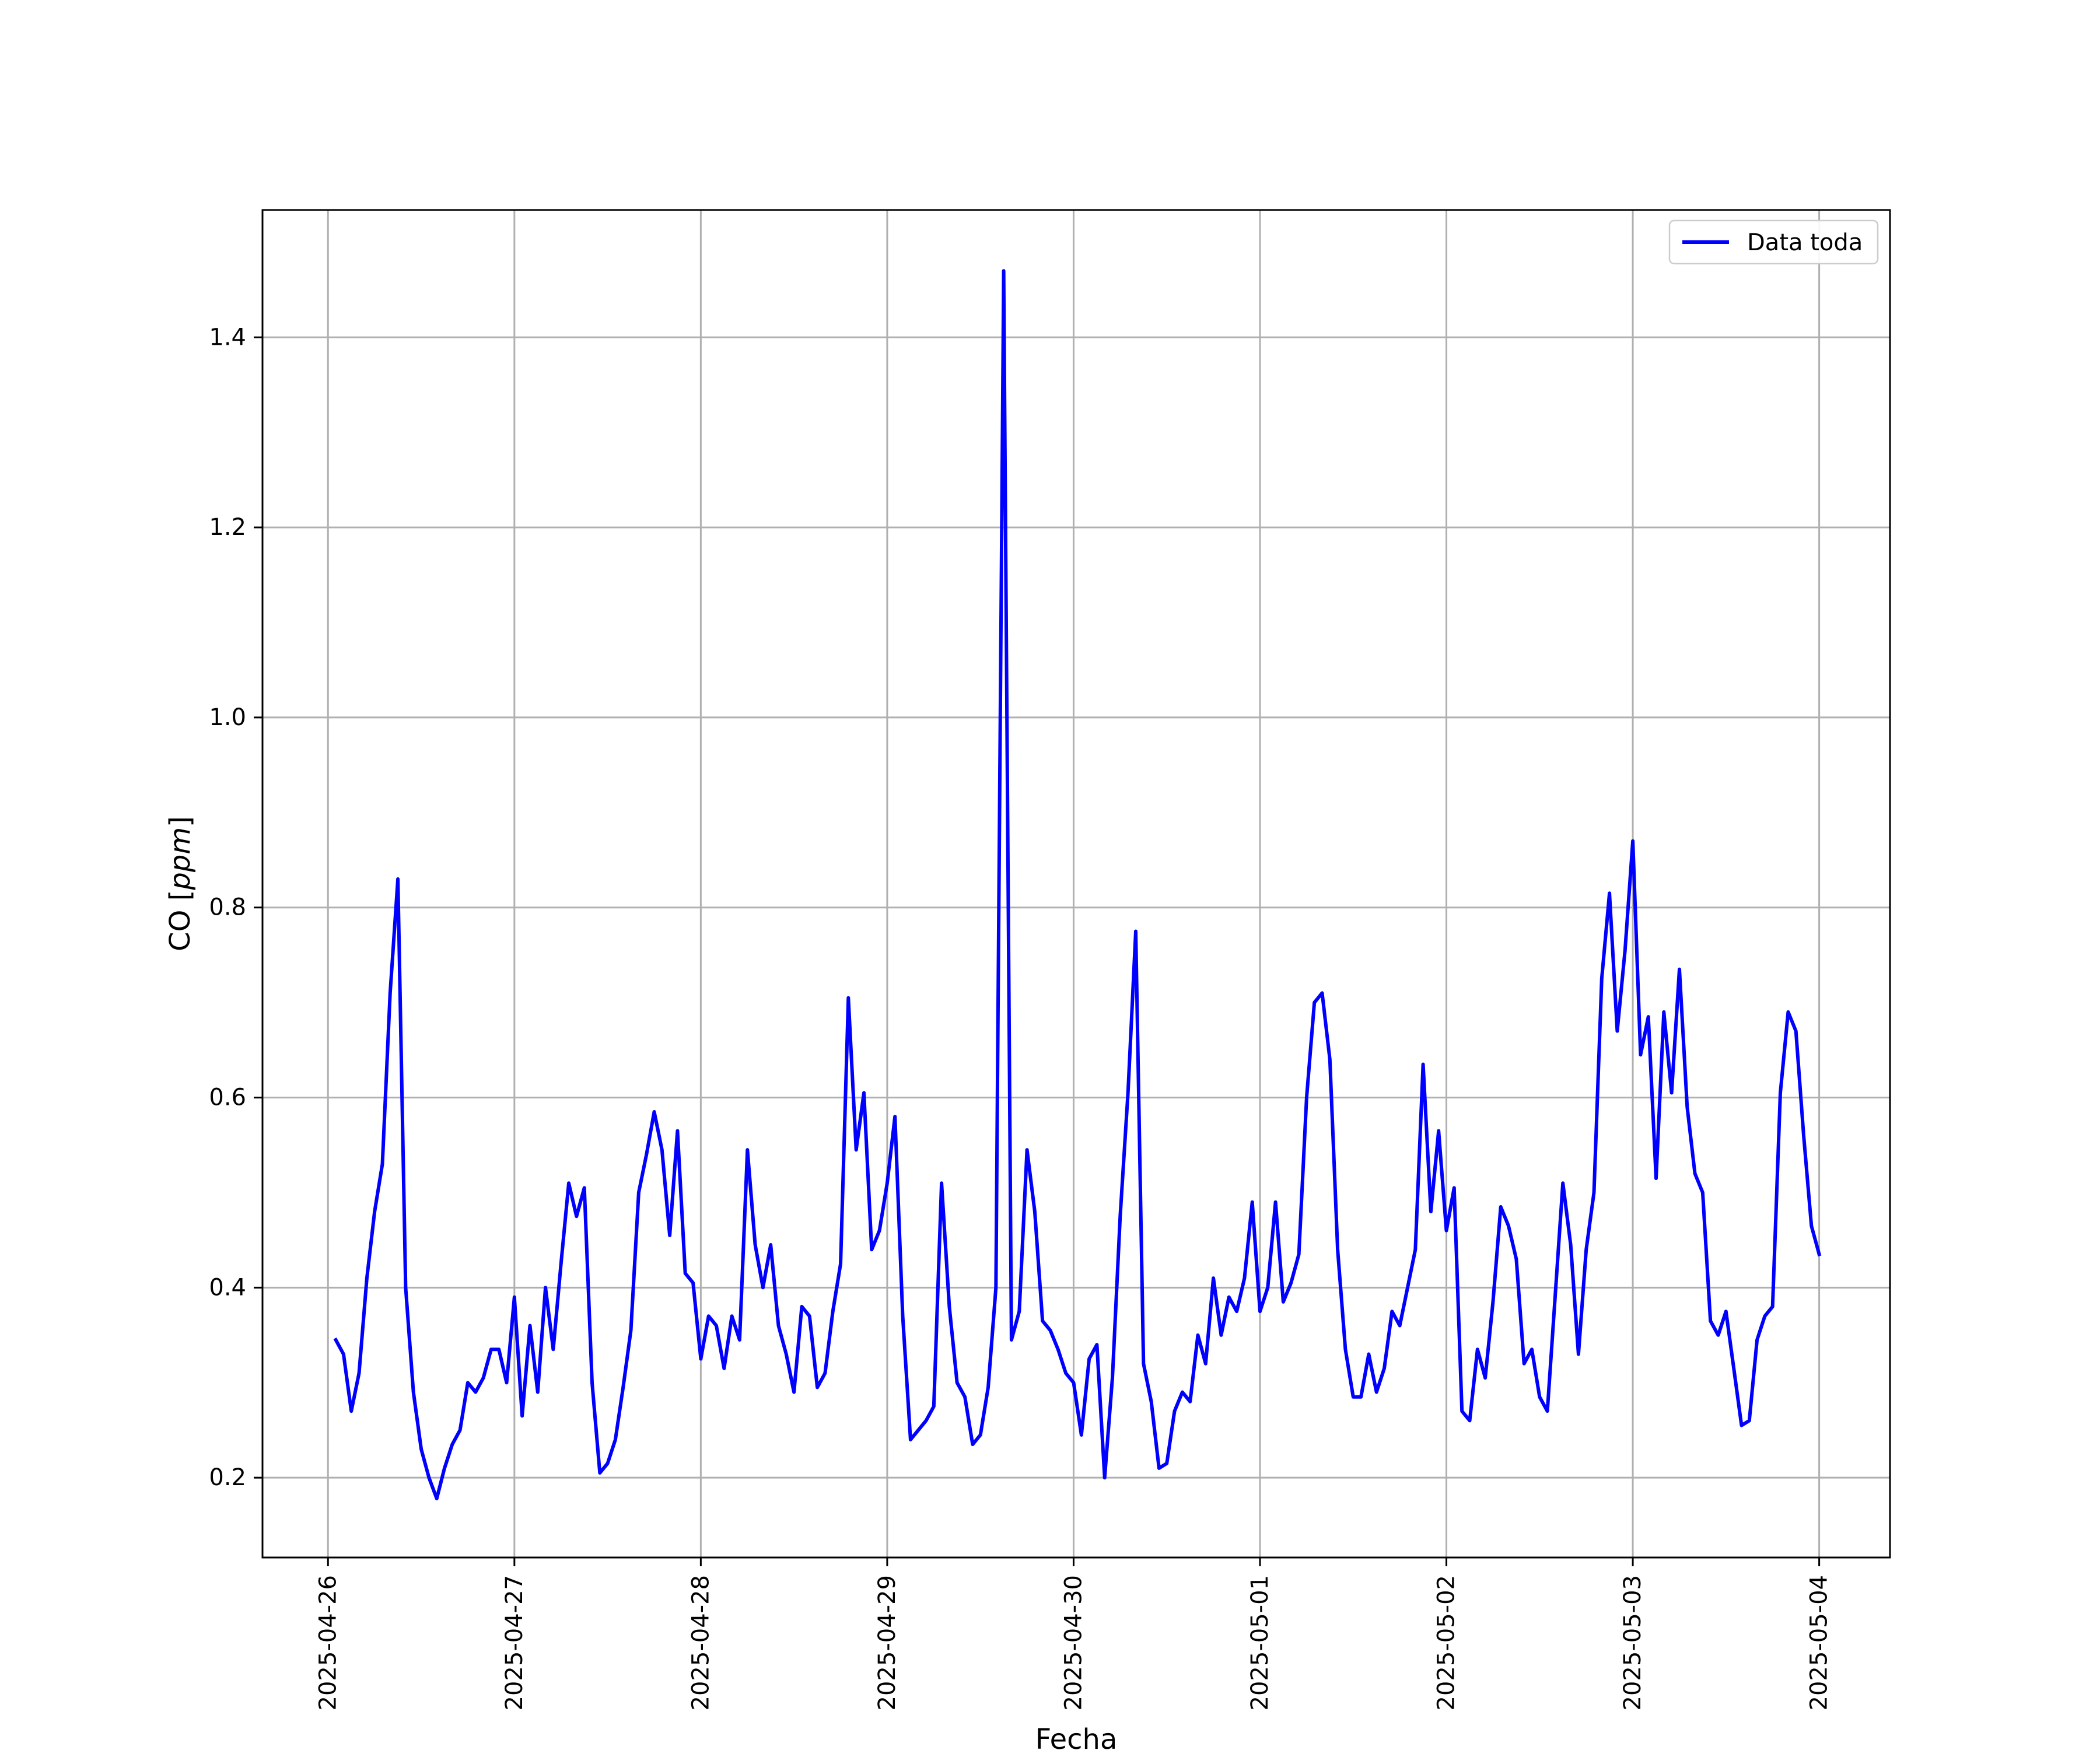  What do you see at coordinates (228, 907) in the screenshot?
I see `y-tick-label: 0.8` at bounding box center [228, 907].